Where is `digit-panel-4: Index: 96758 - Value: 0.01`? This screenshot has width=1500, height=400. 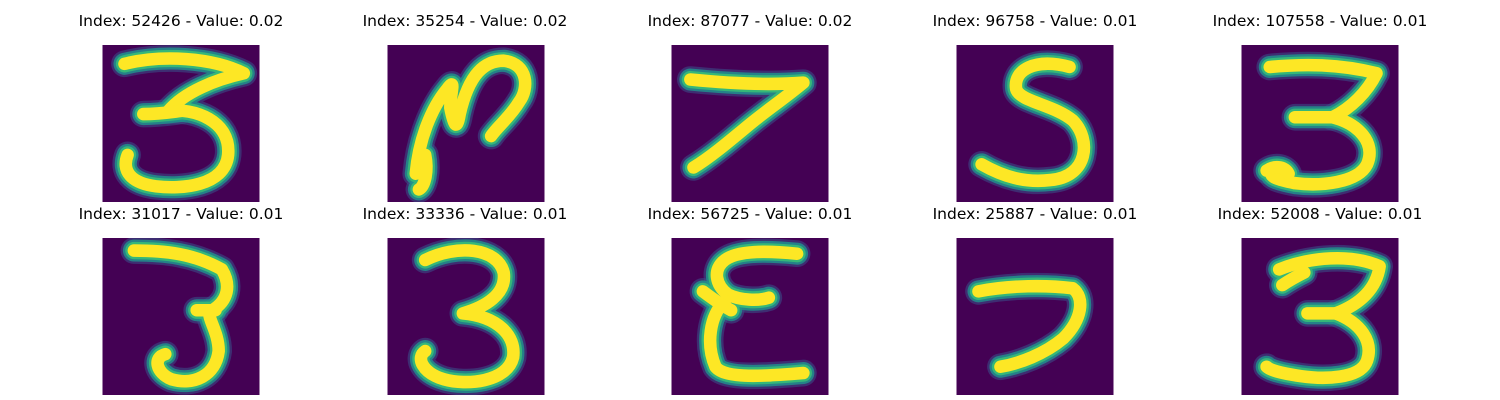 digit-panel-4: Index: 96758 - Value: 0.01 is located at coordinates (1035, 106).